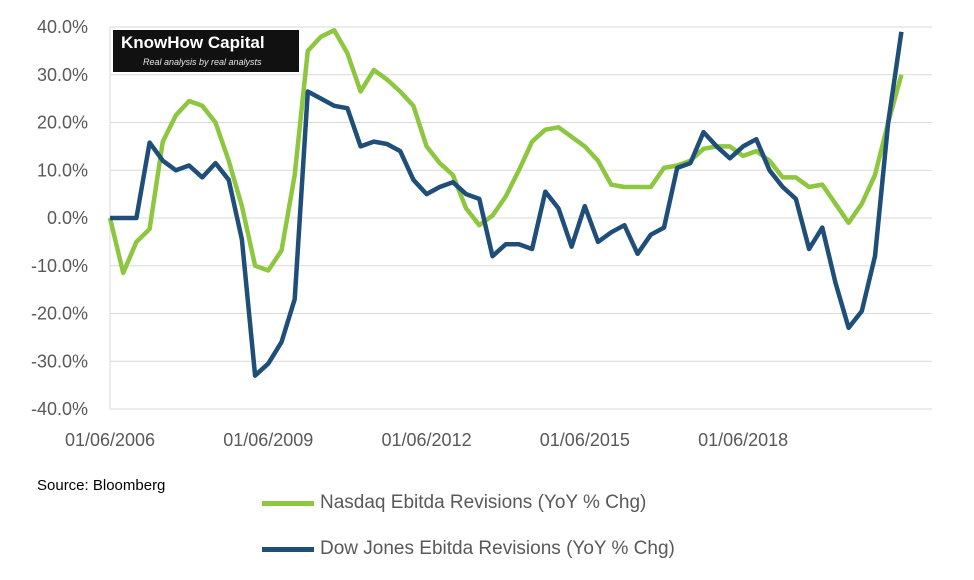 The width and height of the screenshot is (974, 580). I want to click on y-tick-label: 10.0%, so click(62, 170).